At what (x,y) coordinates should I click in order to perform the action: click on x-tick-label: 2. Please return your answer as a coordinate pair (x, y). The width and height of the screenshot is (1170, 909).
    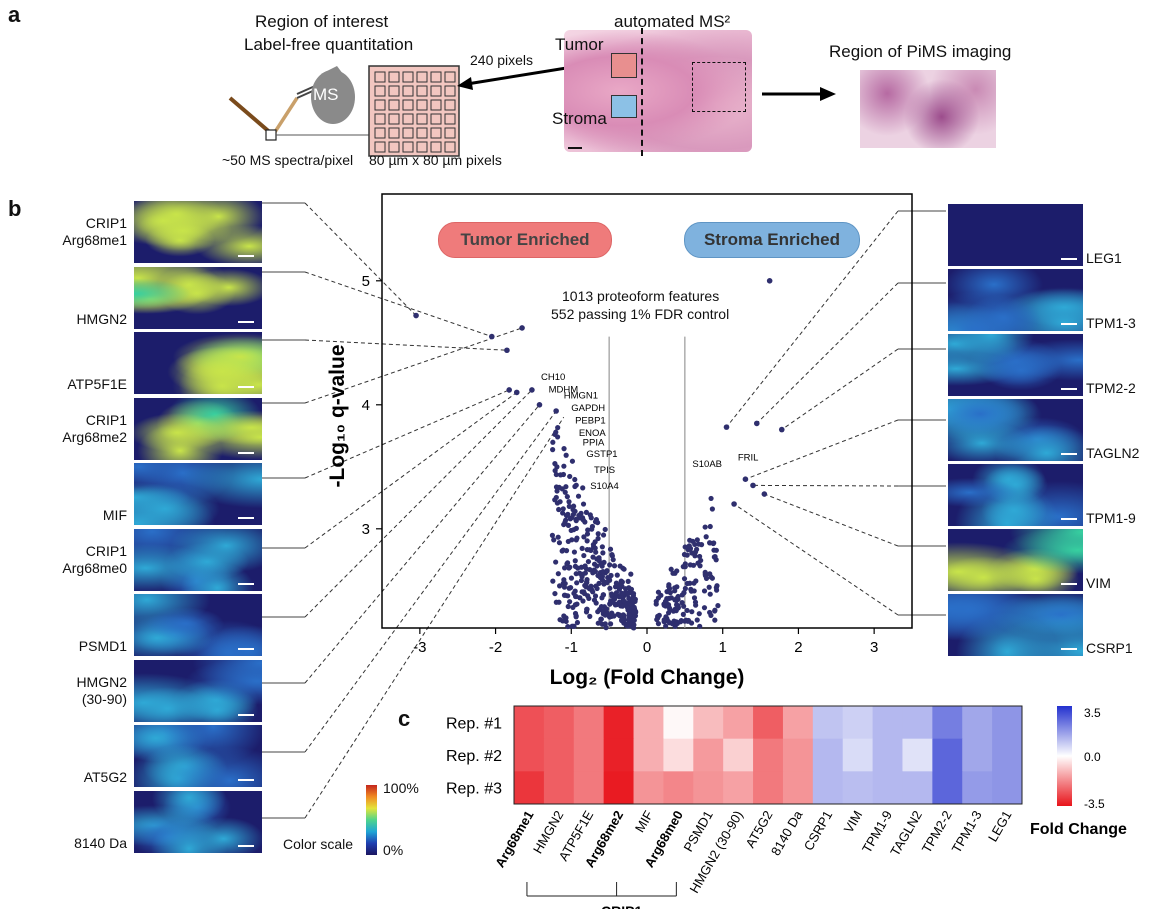
    Looking at the image, I should click on (798, 647).